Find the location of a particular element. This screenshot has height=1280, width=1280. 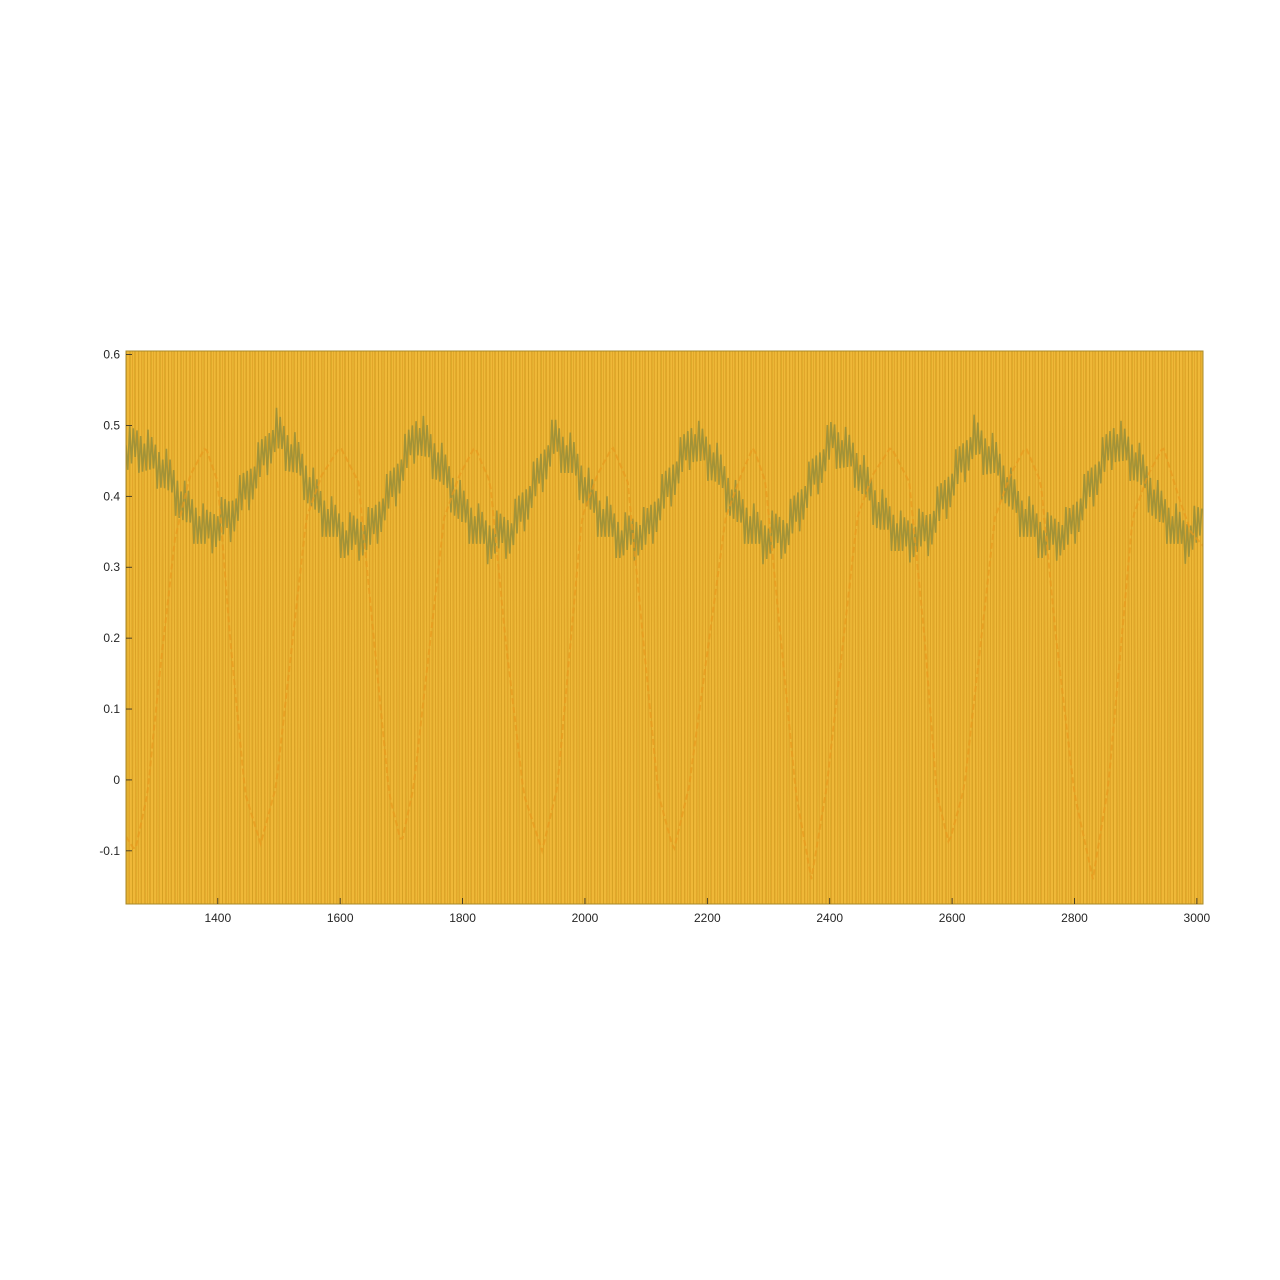

x-tick-label-2600: 2600 is located at coordinates (952, 918).